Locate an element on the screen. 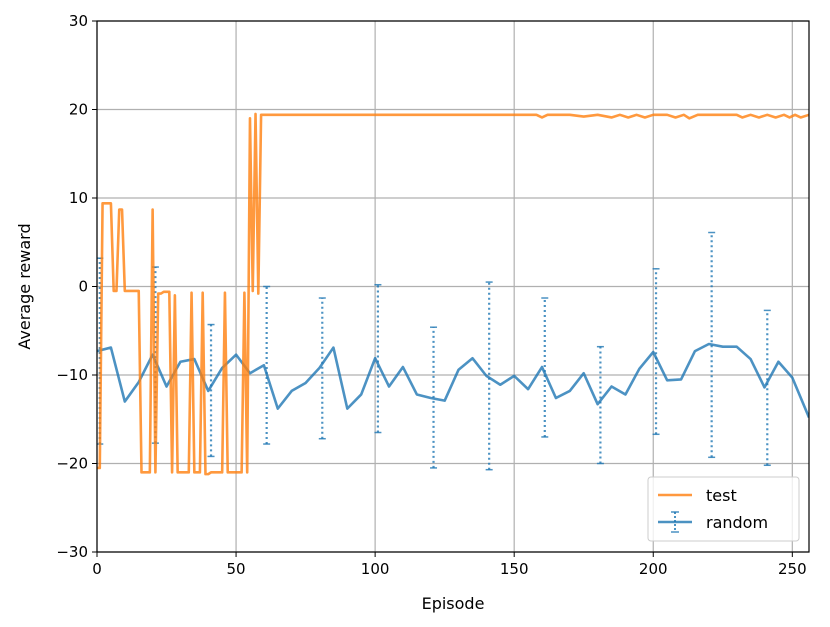  y-tick-label: 0 is located at coordinates (83, 287).